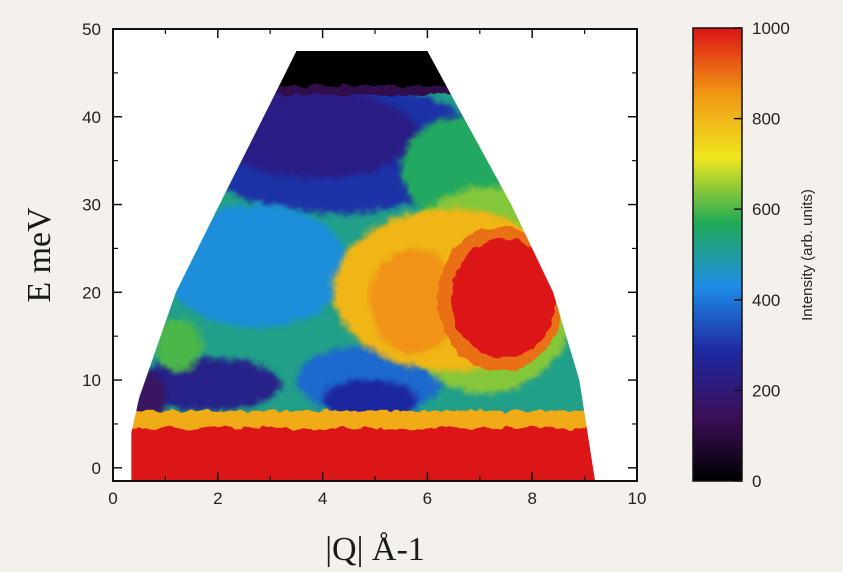 Image resolution: width=843 pixels, height=572 pixels. What do you see at coordinates (375, 90) in the screenshot?
I see `top-magenta-edge` at bounding box center [375, 90].